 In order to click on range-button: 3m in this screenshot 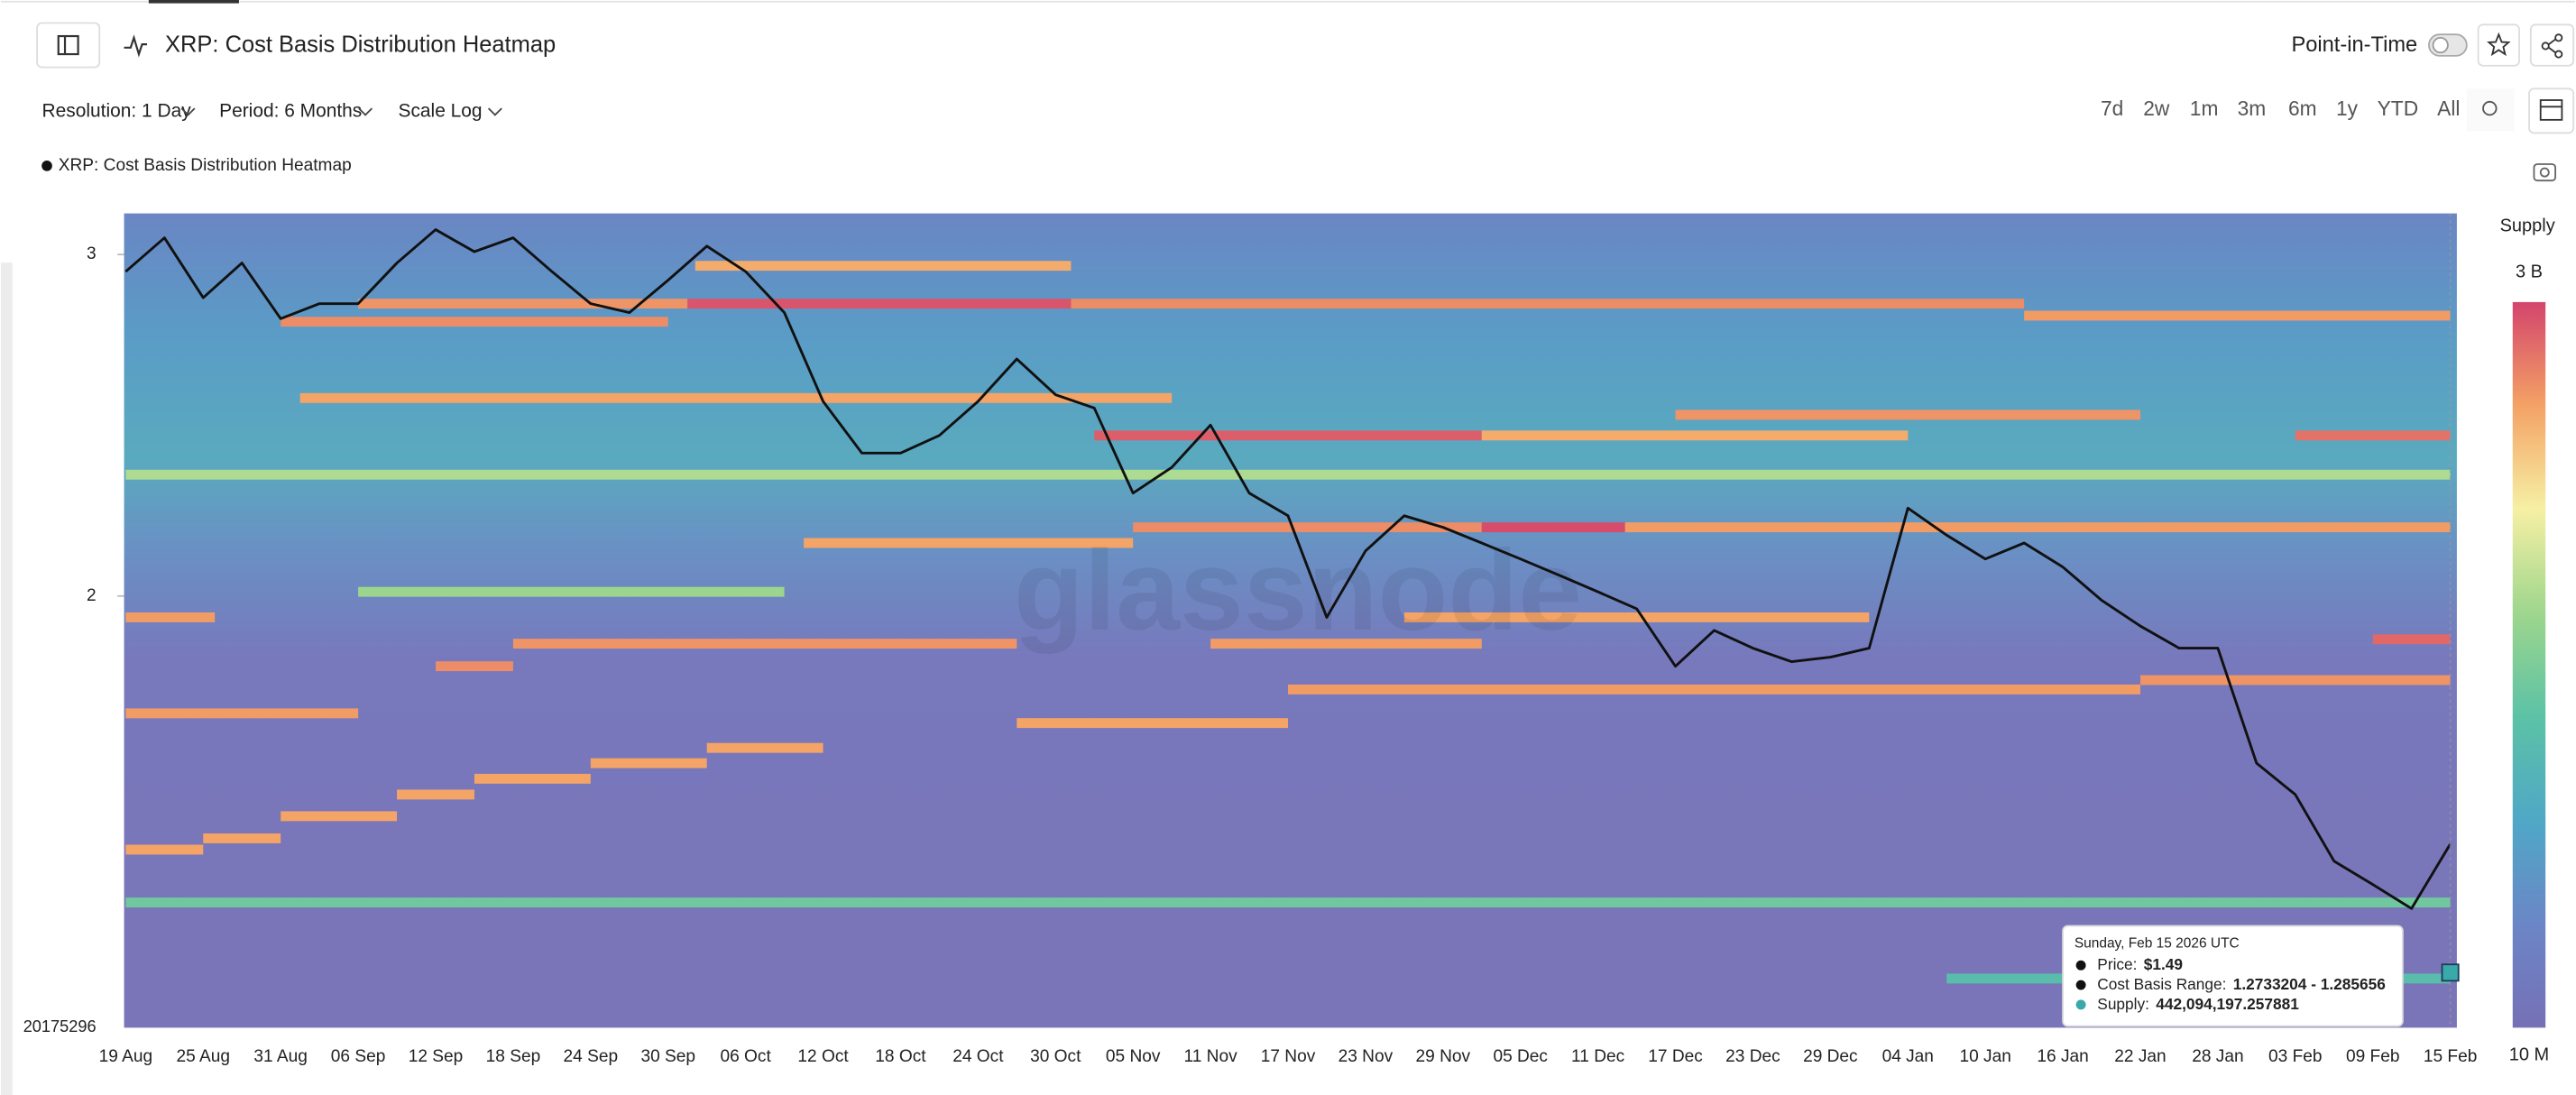, I will do `click(2252, 108)`.